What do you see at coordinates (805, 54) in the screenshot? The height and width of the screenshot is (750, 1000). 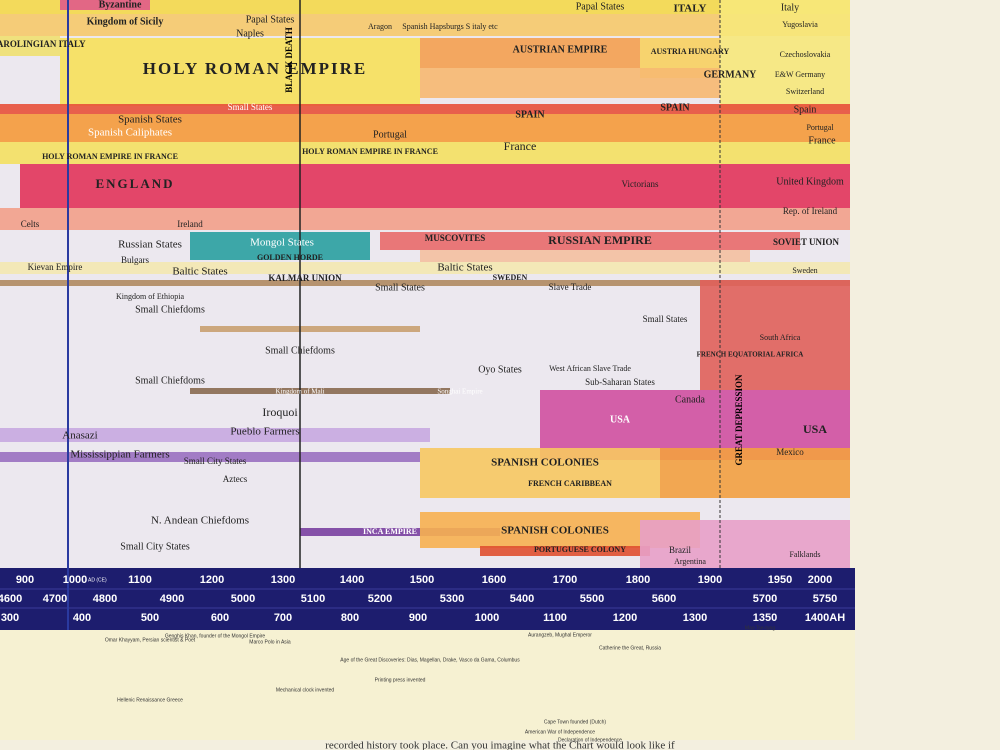 I see `region-label: Czechoslovakia` at bounding box center [805, 54].